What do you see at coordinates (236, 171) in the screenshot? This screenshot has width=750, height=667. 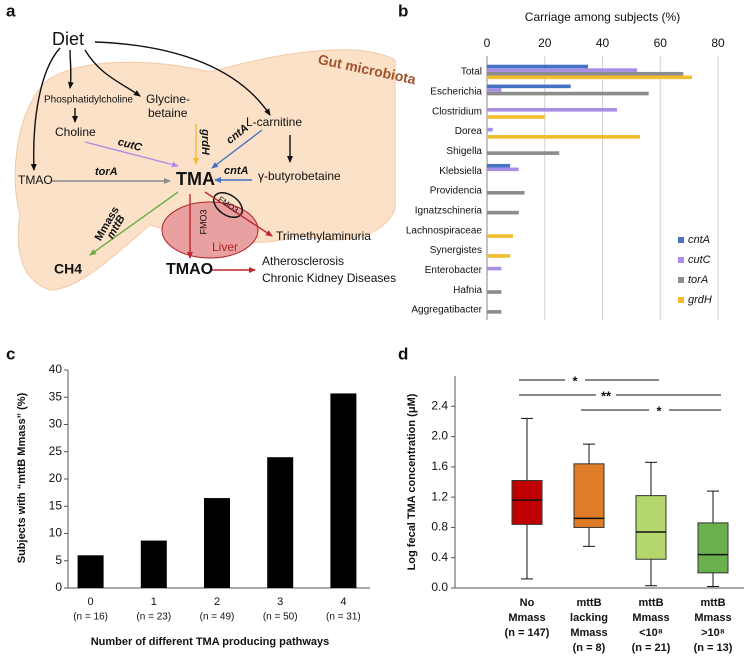 I see `enzyme-label: cntA` at bounding box center [236, 171].